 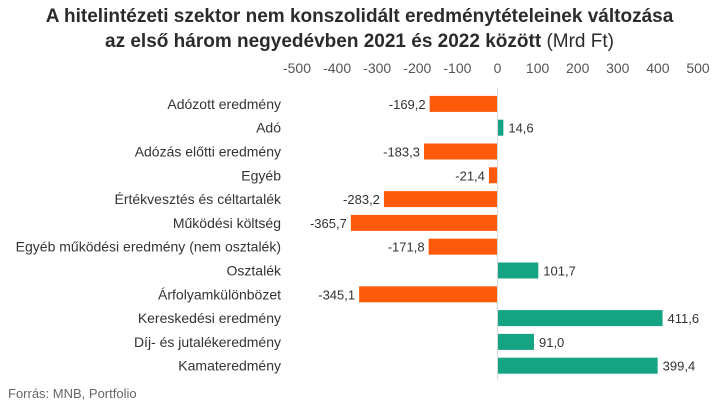 I want to click on data-label: 91,0, so click(x=551, y=342).